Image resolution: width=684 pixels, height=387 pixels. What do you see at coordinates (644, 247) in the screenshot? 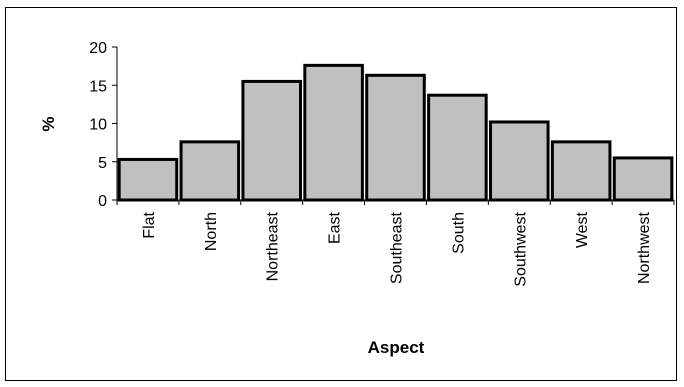
I see `x-tick-label-northwest: Northwest` at bounding box center [644, 247].